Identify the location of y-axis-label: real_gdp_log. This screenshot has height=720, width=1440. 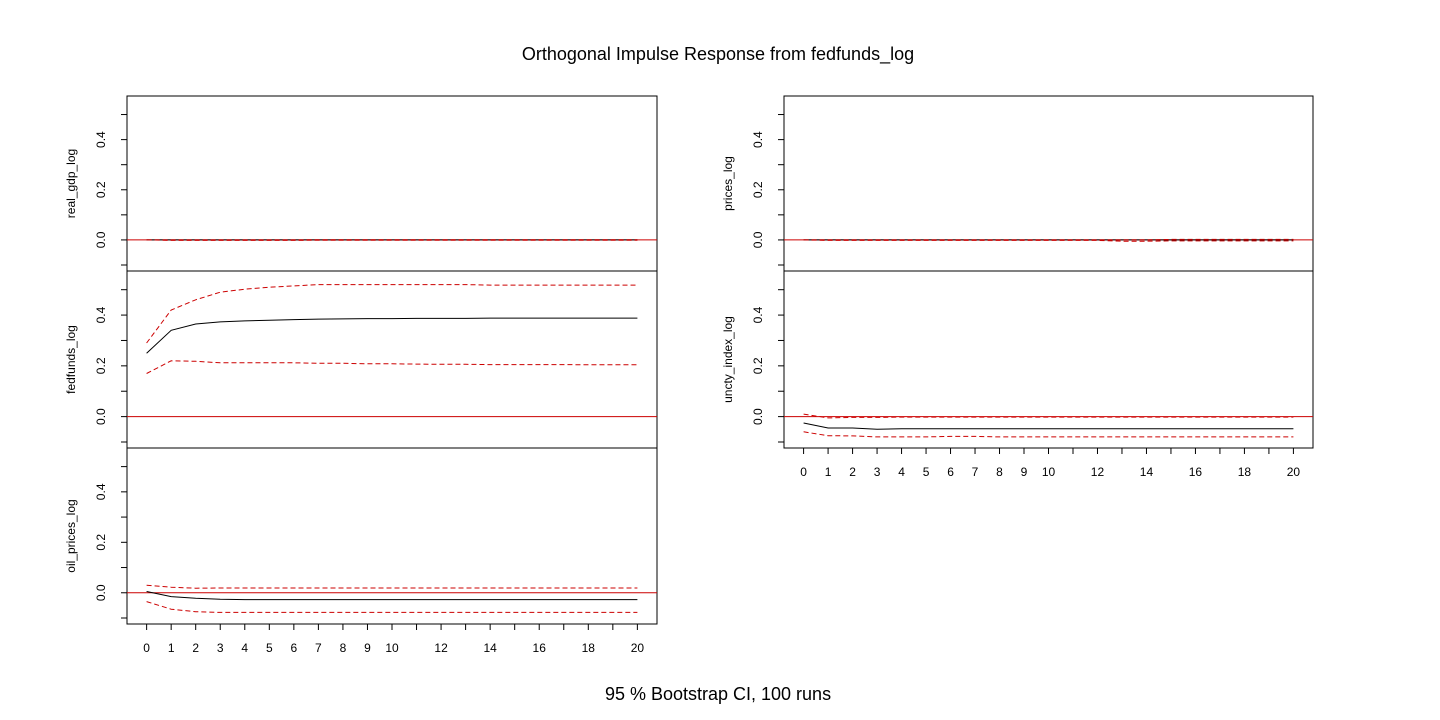
(71, 183).